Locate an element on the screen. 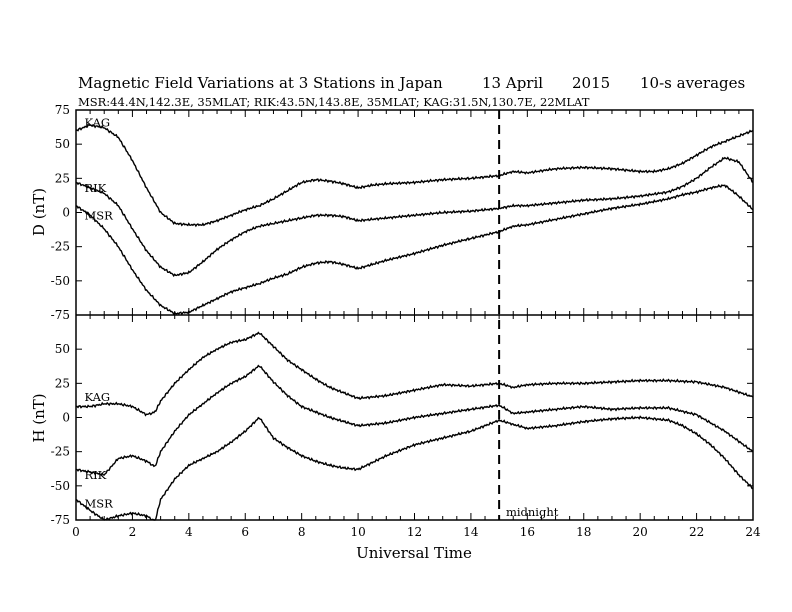 This screenshot has width=792, height=612. midnight-annotation: midnight is located at coordinates (532, 512).